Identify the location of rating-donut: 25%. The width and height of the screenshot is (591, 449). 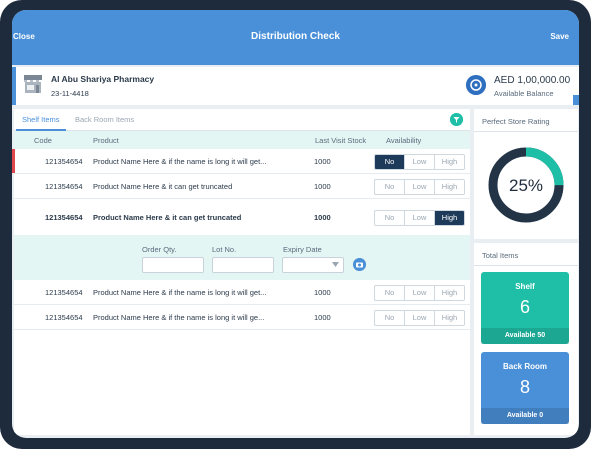
(526, 185).